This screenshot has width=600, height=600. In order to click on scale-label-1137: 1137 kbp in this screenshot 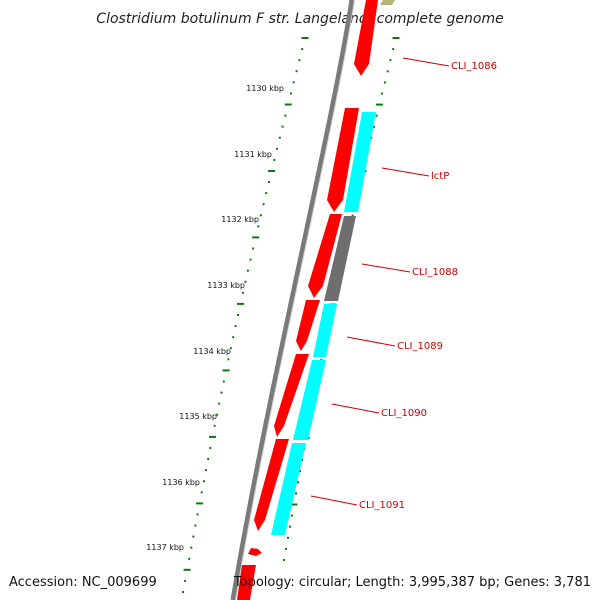, I will do `click(165, 547)`.